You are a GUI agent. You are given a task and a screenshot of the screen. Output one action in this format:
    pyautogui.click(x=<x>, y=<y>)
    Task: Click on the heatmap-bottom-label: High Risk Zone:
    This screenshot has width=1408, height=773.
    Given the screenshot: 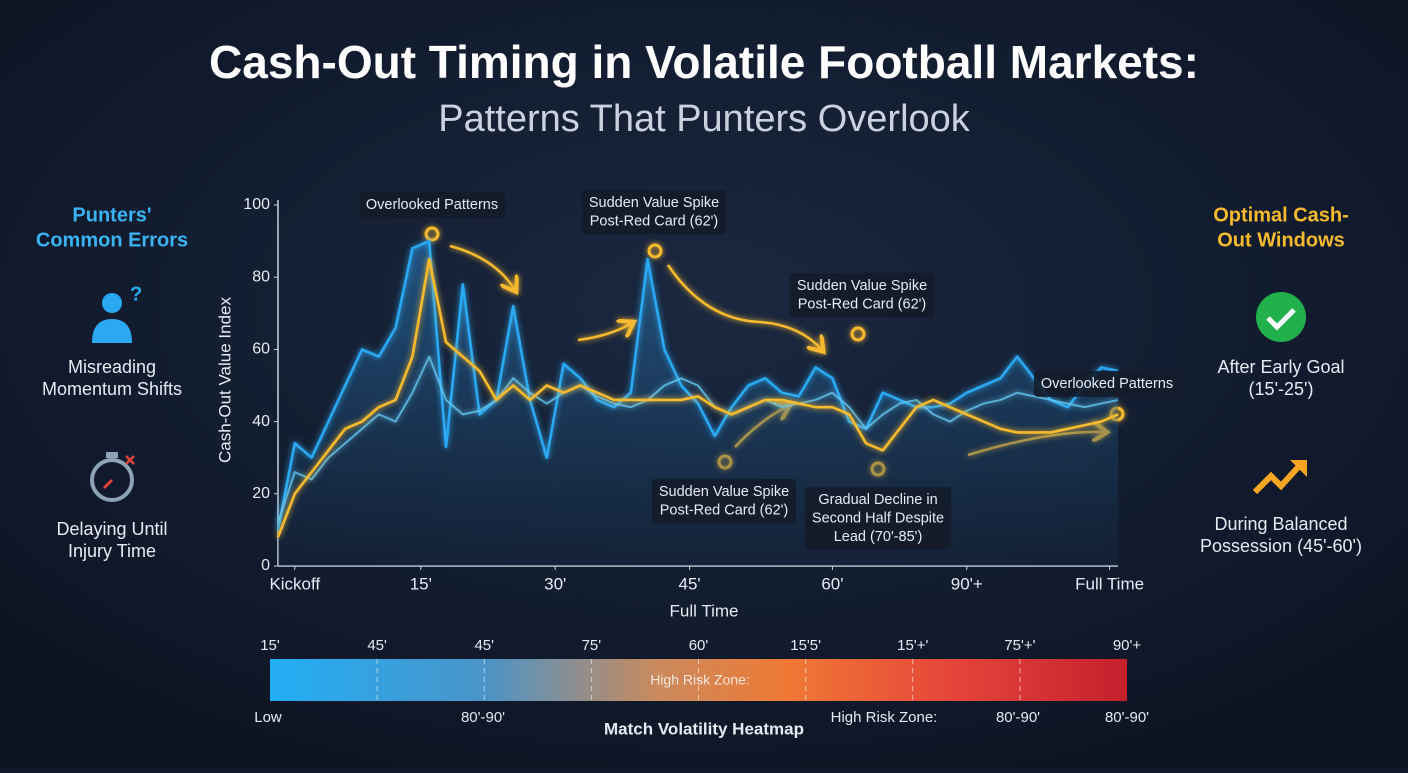 What is the action you would take?
    pyautogui.click(x=884, y=717)
    